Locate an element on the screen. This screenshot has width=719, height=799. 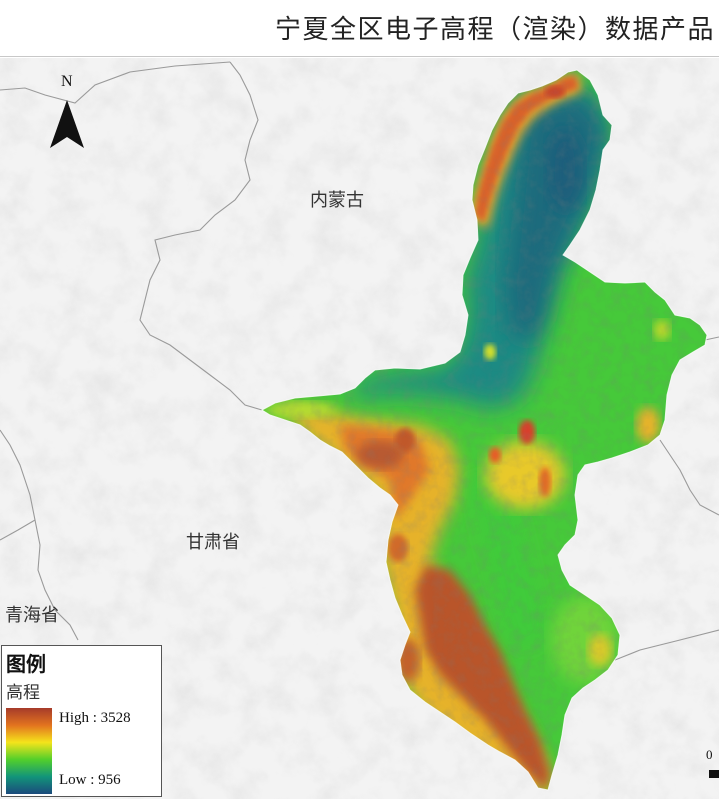
legend-high-value: High : 3528 is located at coordinates (95, 718).